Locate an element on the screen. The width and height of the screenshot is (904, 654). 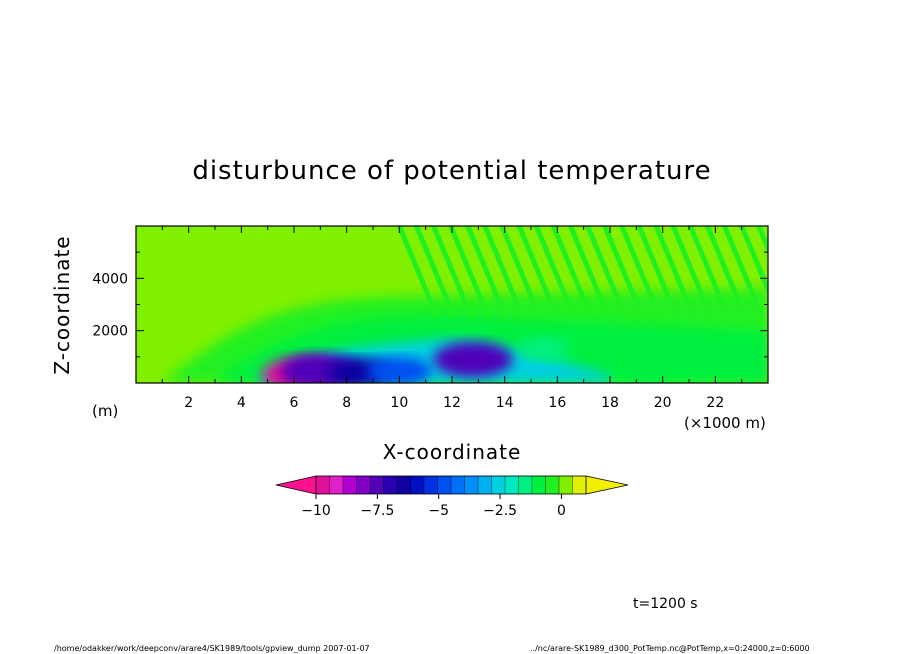
x-tick-label: 6 is located at coordinates (294, 403).